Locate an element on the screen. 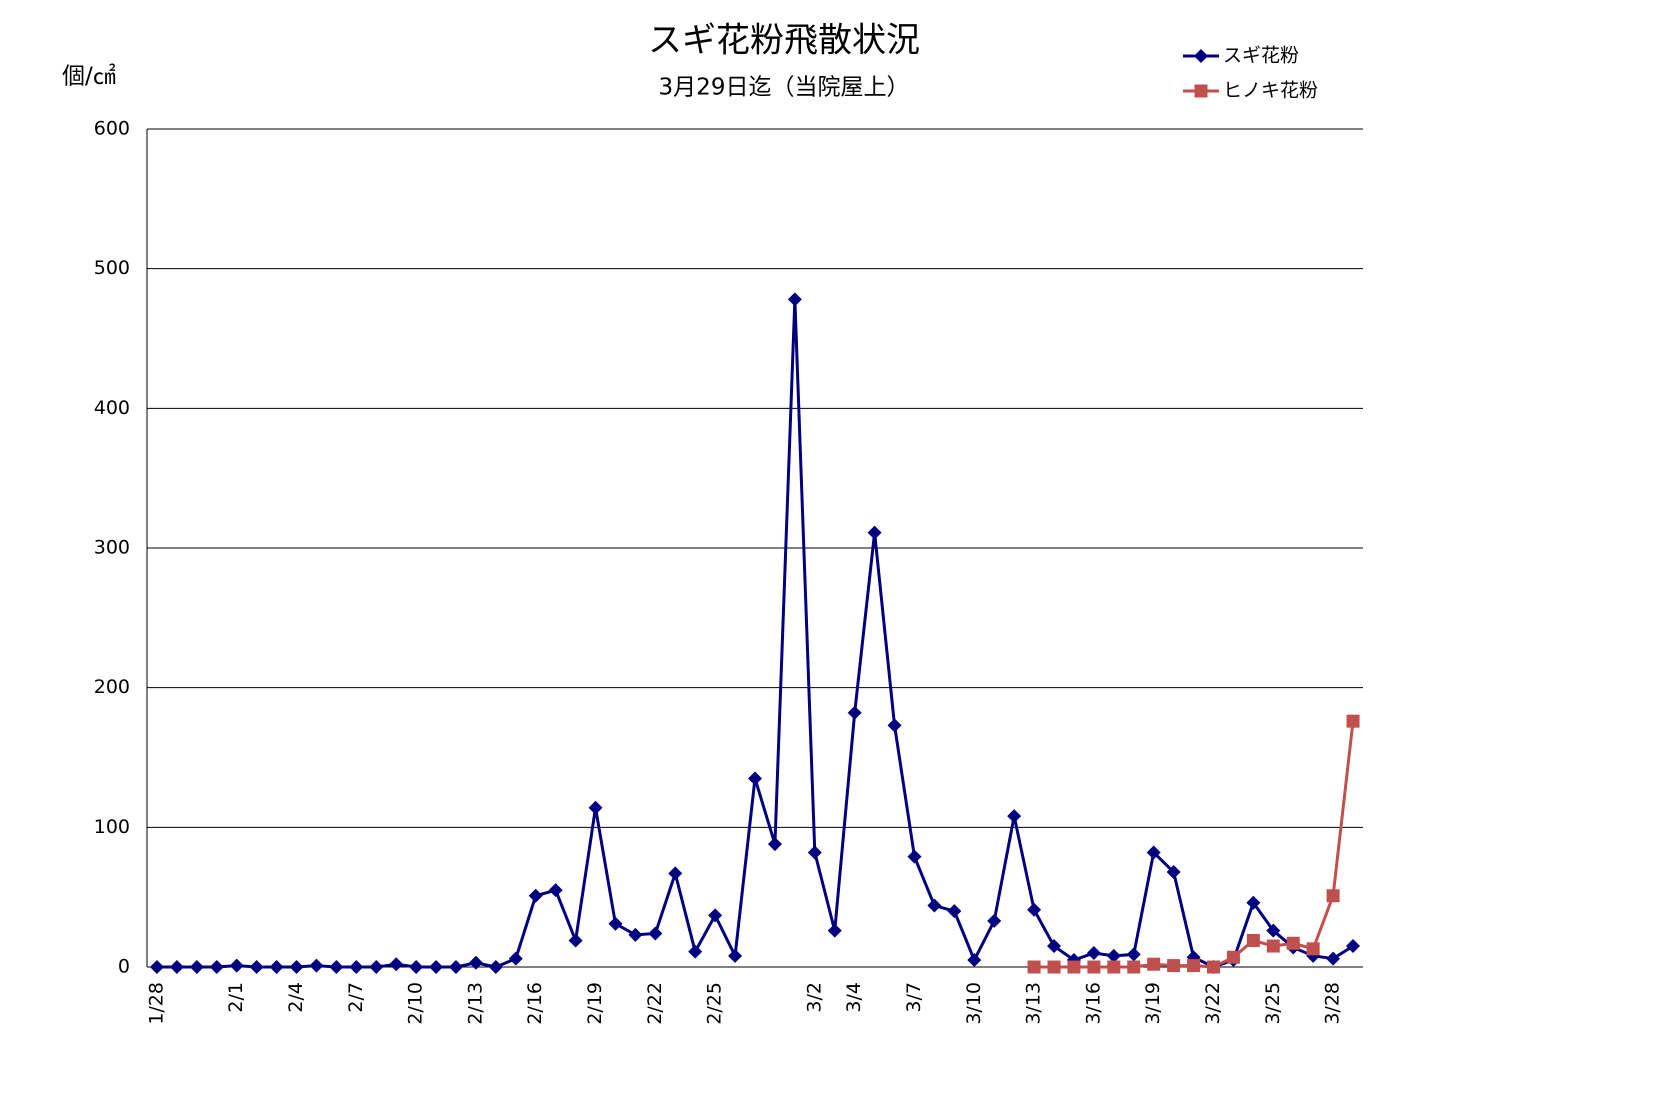 This screenshot has width=1657, height=1100. y-tick-label: 100 is located at coordinates (112, 827).